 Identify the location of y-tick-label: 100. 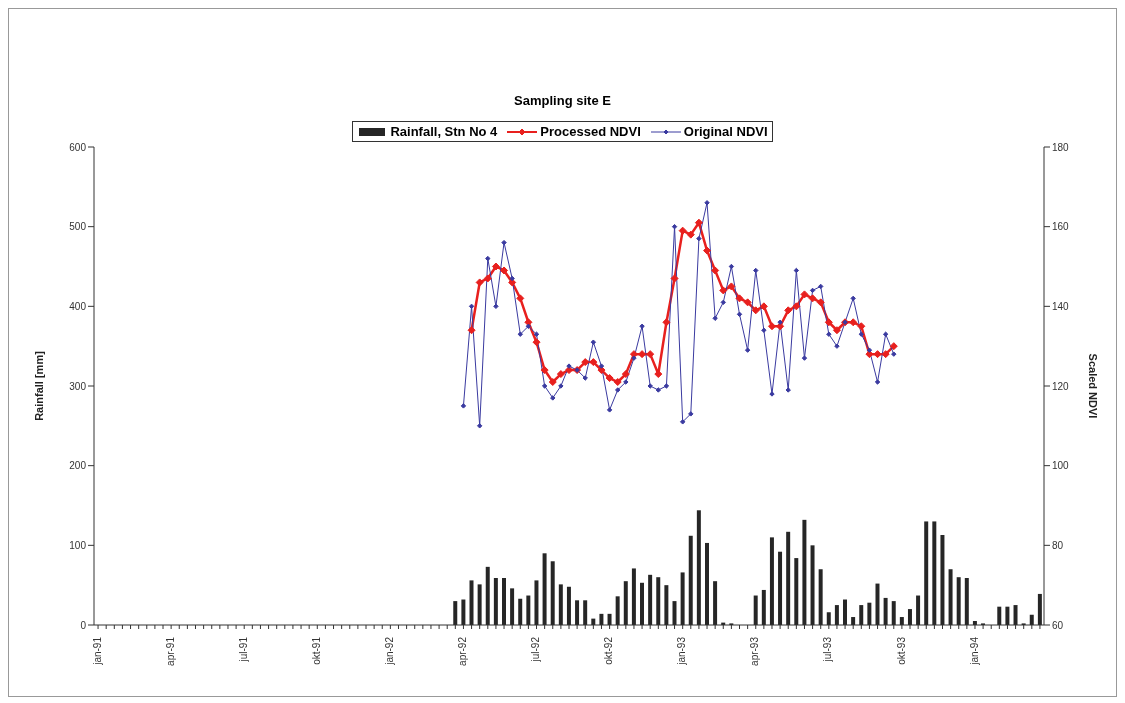
(78, 545).